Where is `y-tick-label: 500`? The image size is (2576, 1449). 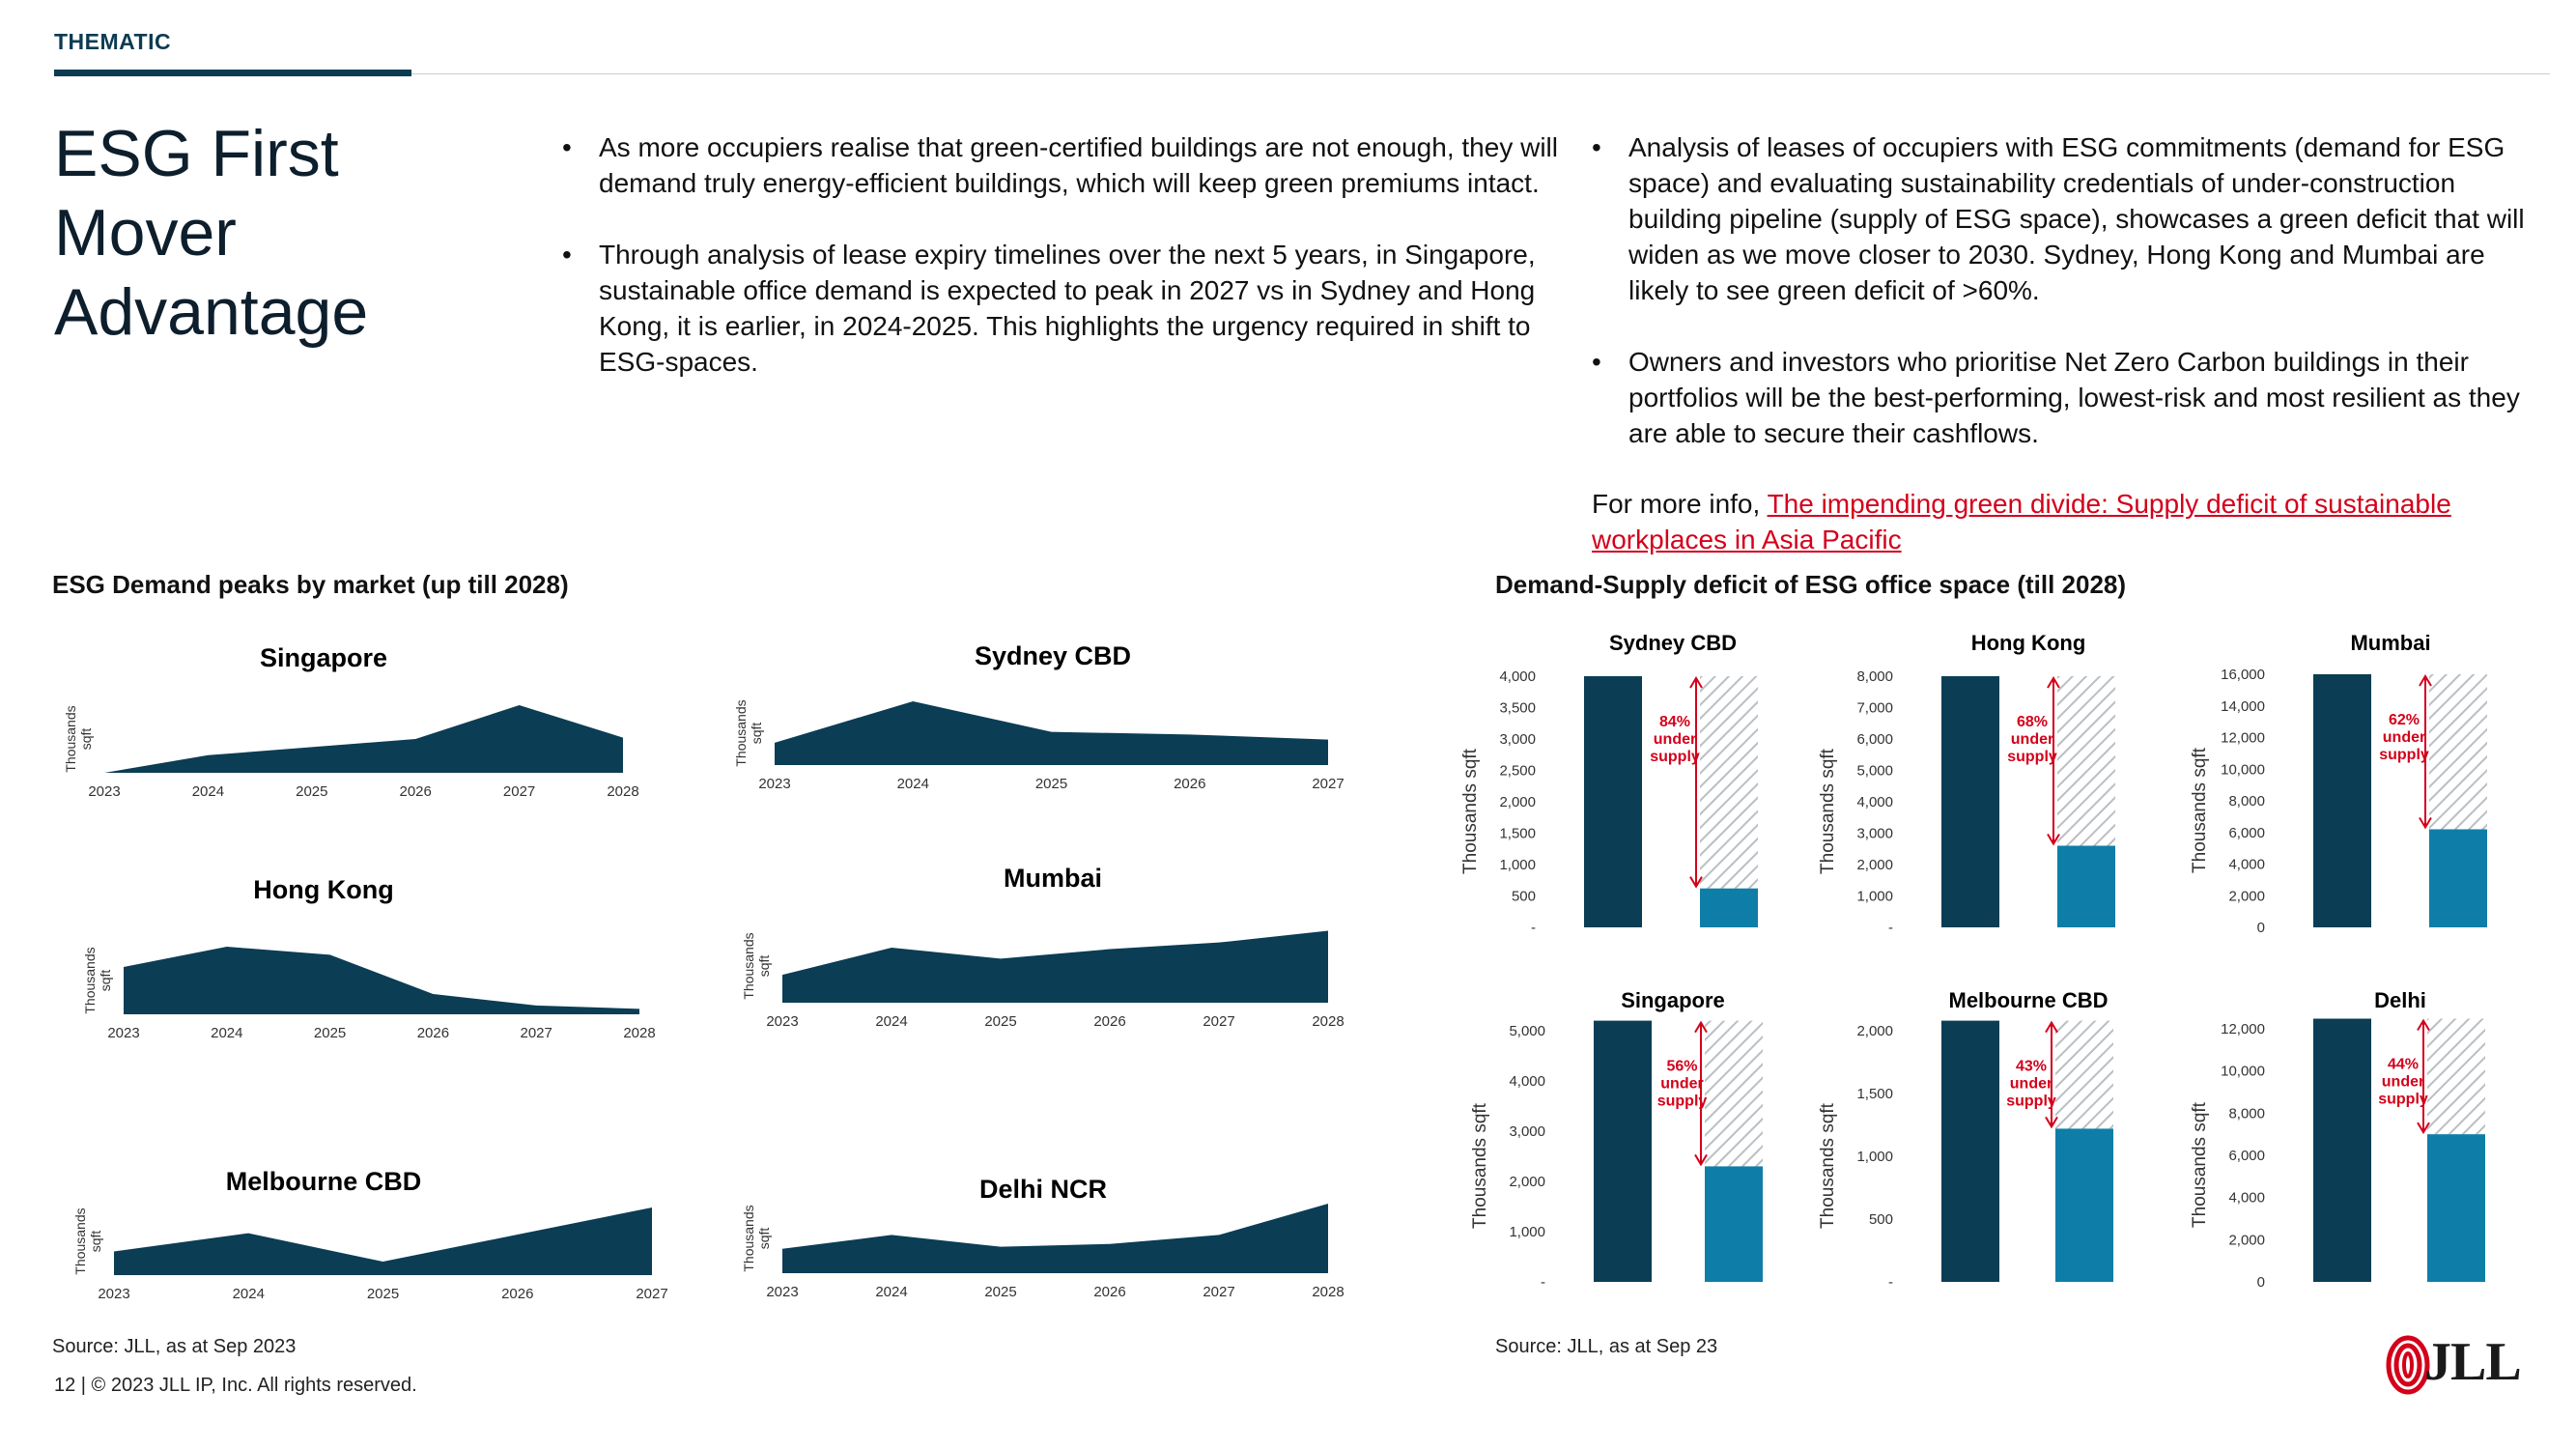
y-tick-label: 500 is located at coordinates (1881, 1219).